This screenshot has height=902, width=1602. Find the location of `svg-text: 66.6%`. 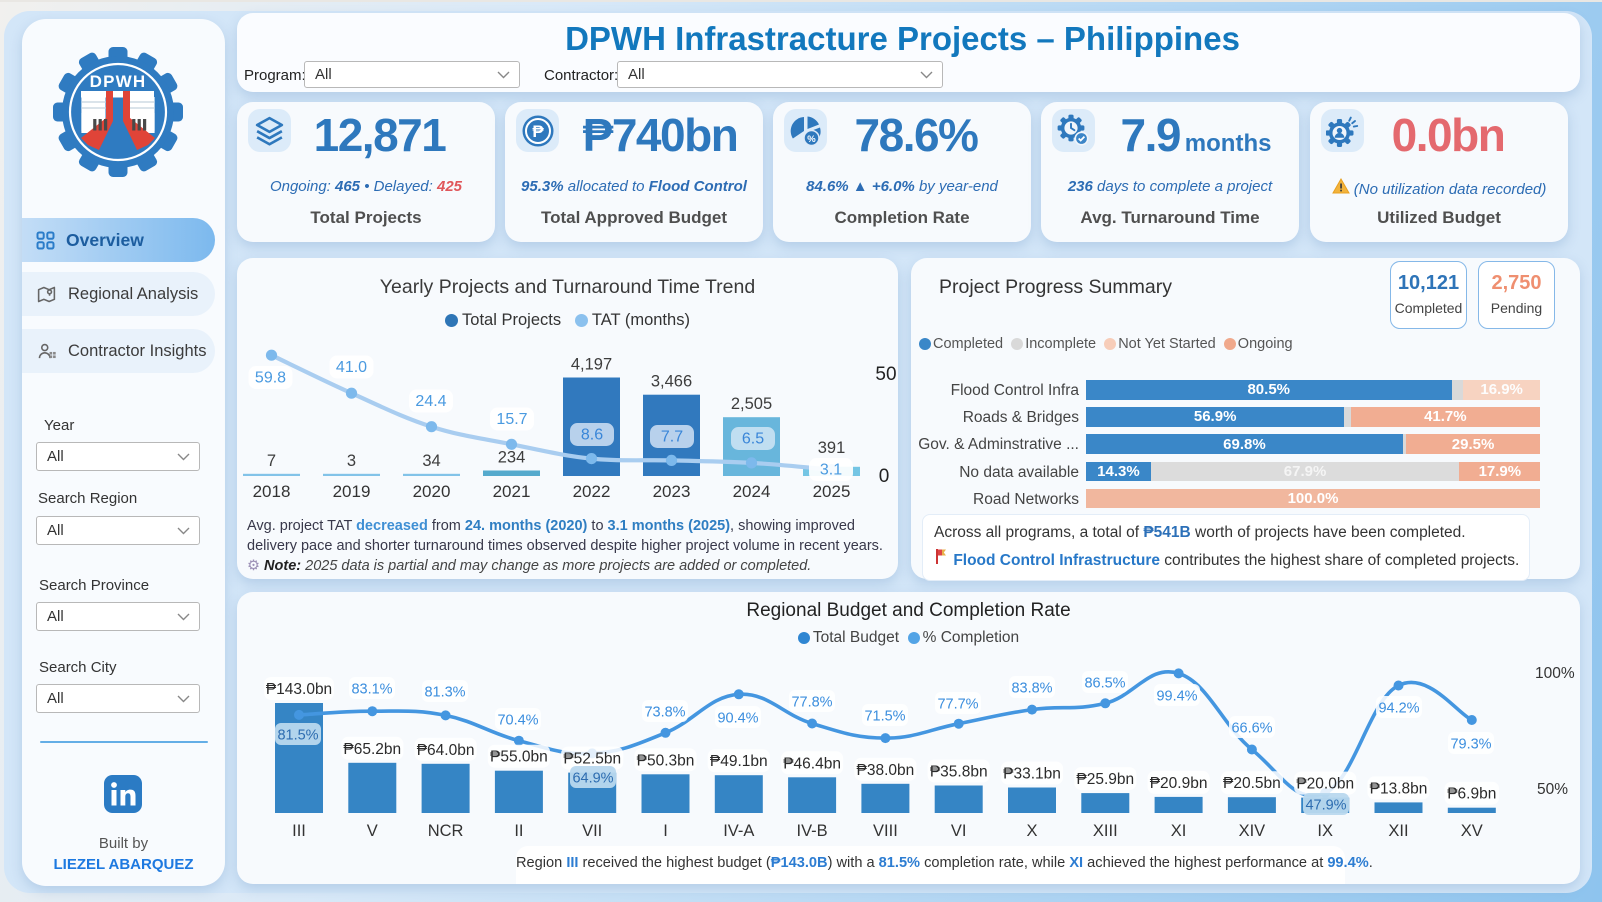

svg-text: 66.6% is located at coordinates (1251, 729).